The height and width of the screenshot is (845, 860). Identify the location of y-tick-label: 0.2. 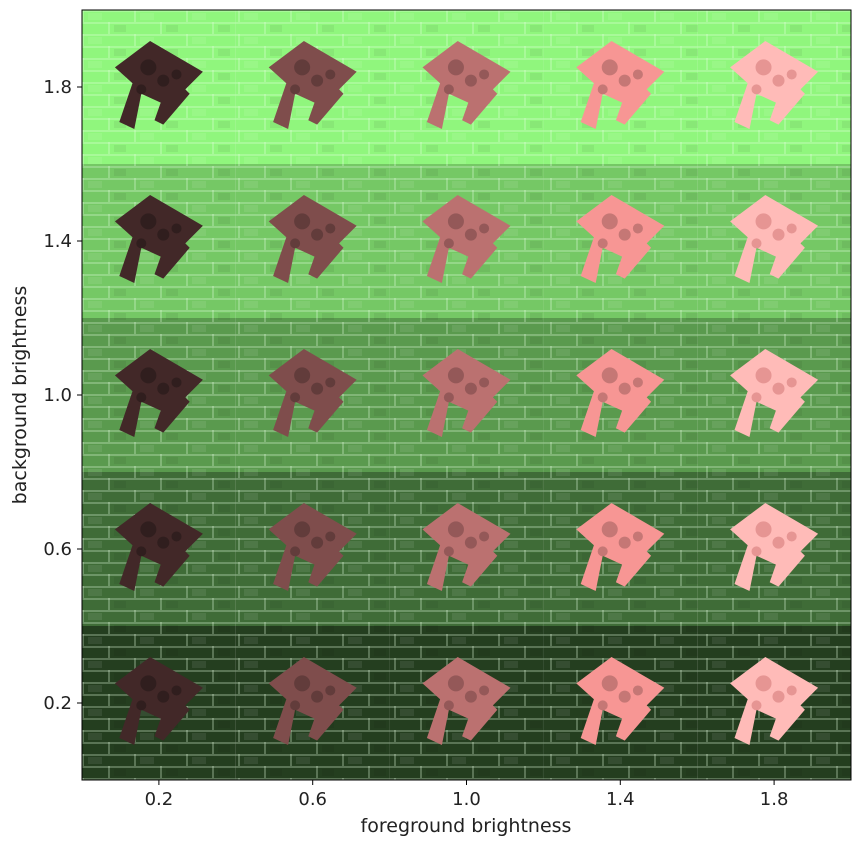
(57, 703).